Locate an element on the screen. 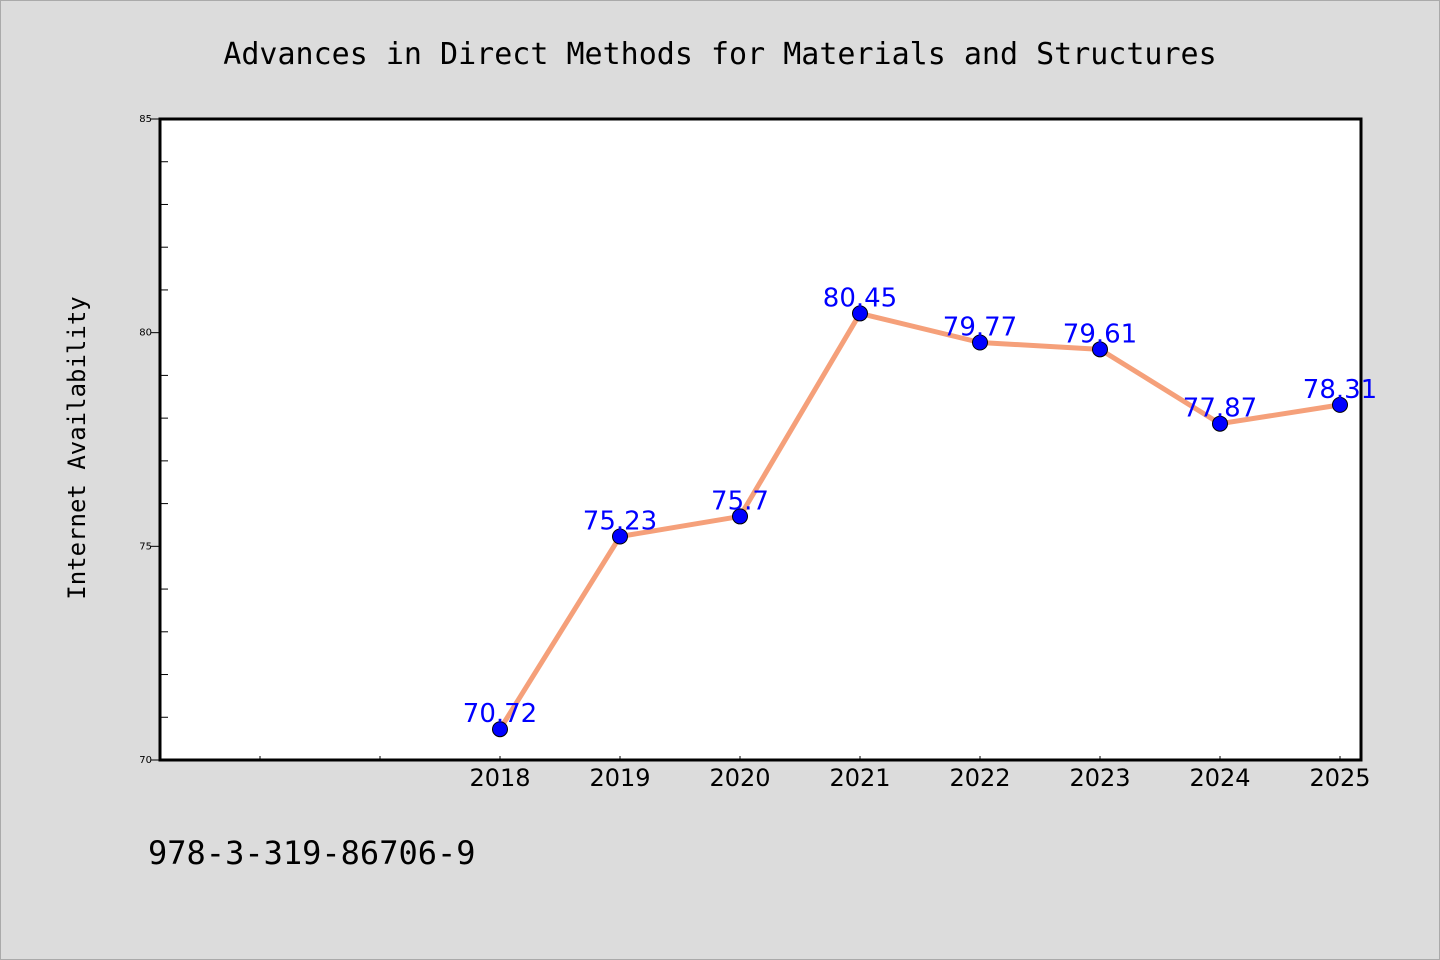  data-label: 78.31 is located at coordinates (1340, 390).